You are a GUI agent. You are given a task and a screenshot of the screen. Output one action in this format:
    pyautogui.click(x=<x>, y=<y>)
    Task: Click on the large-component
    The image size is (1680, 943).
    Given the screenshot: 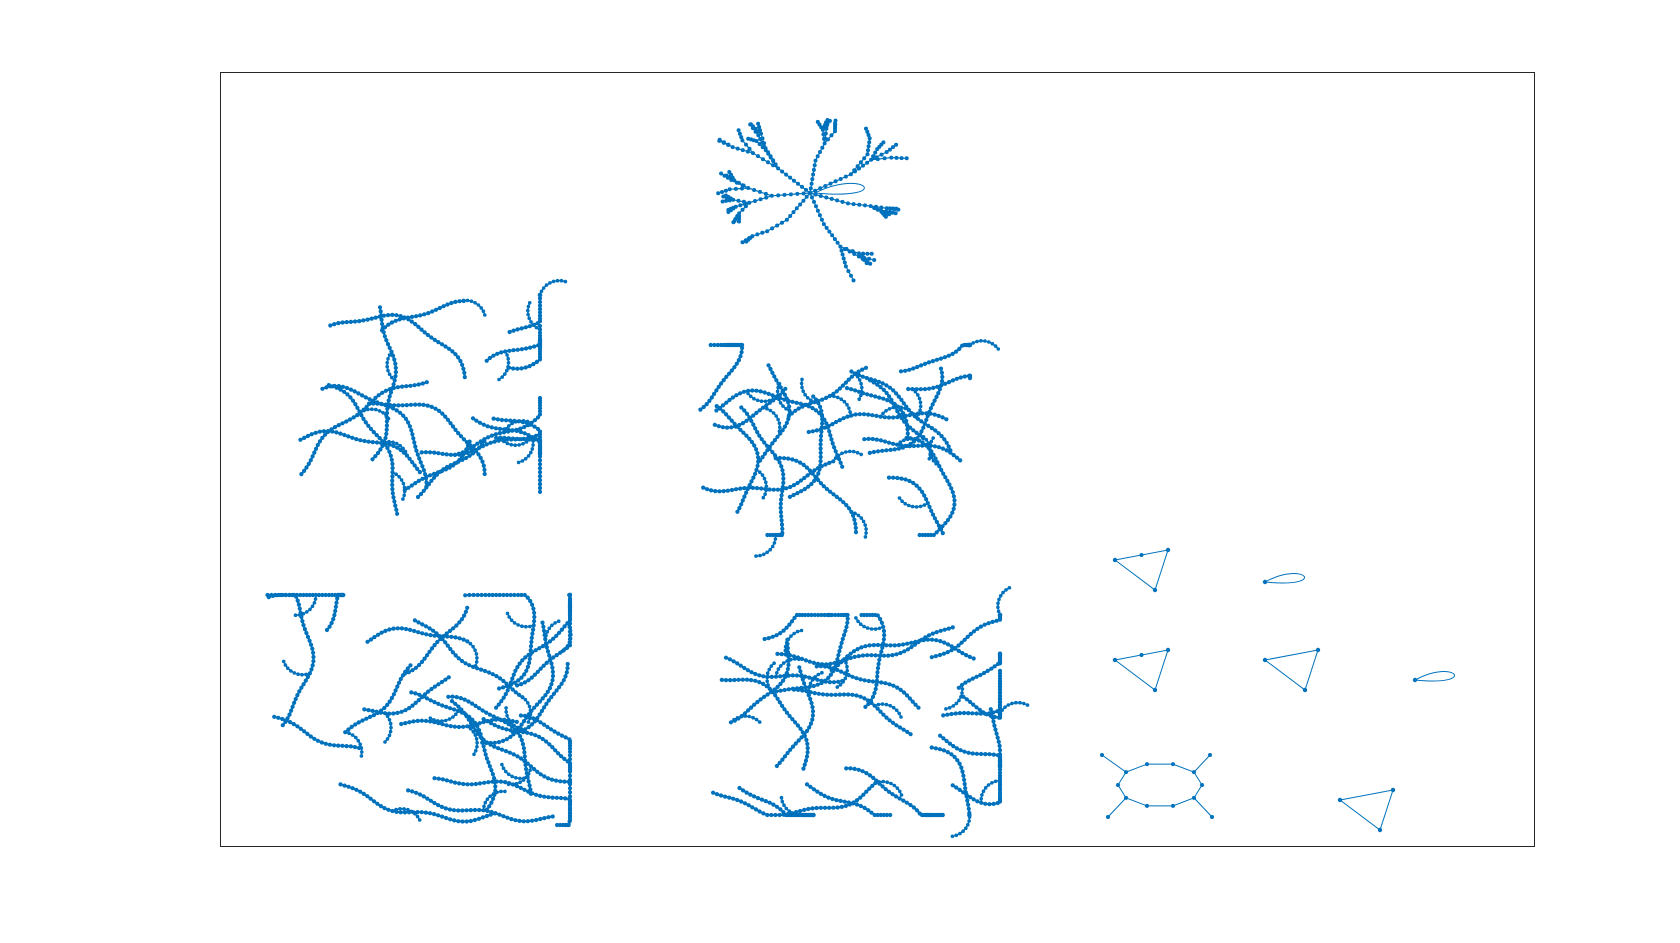 What is the action you would take?
    pyautogui.click(x=870, y=712)
    